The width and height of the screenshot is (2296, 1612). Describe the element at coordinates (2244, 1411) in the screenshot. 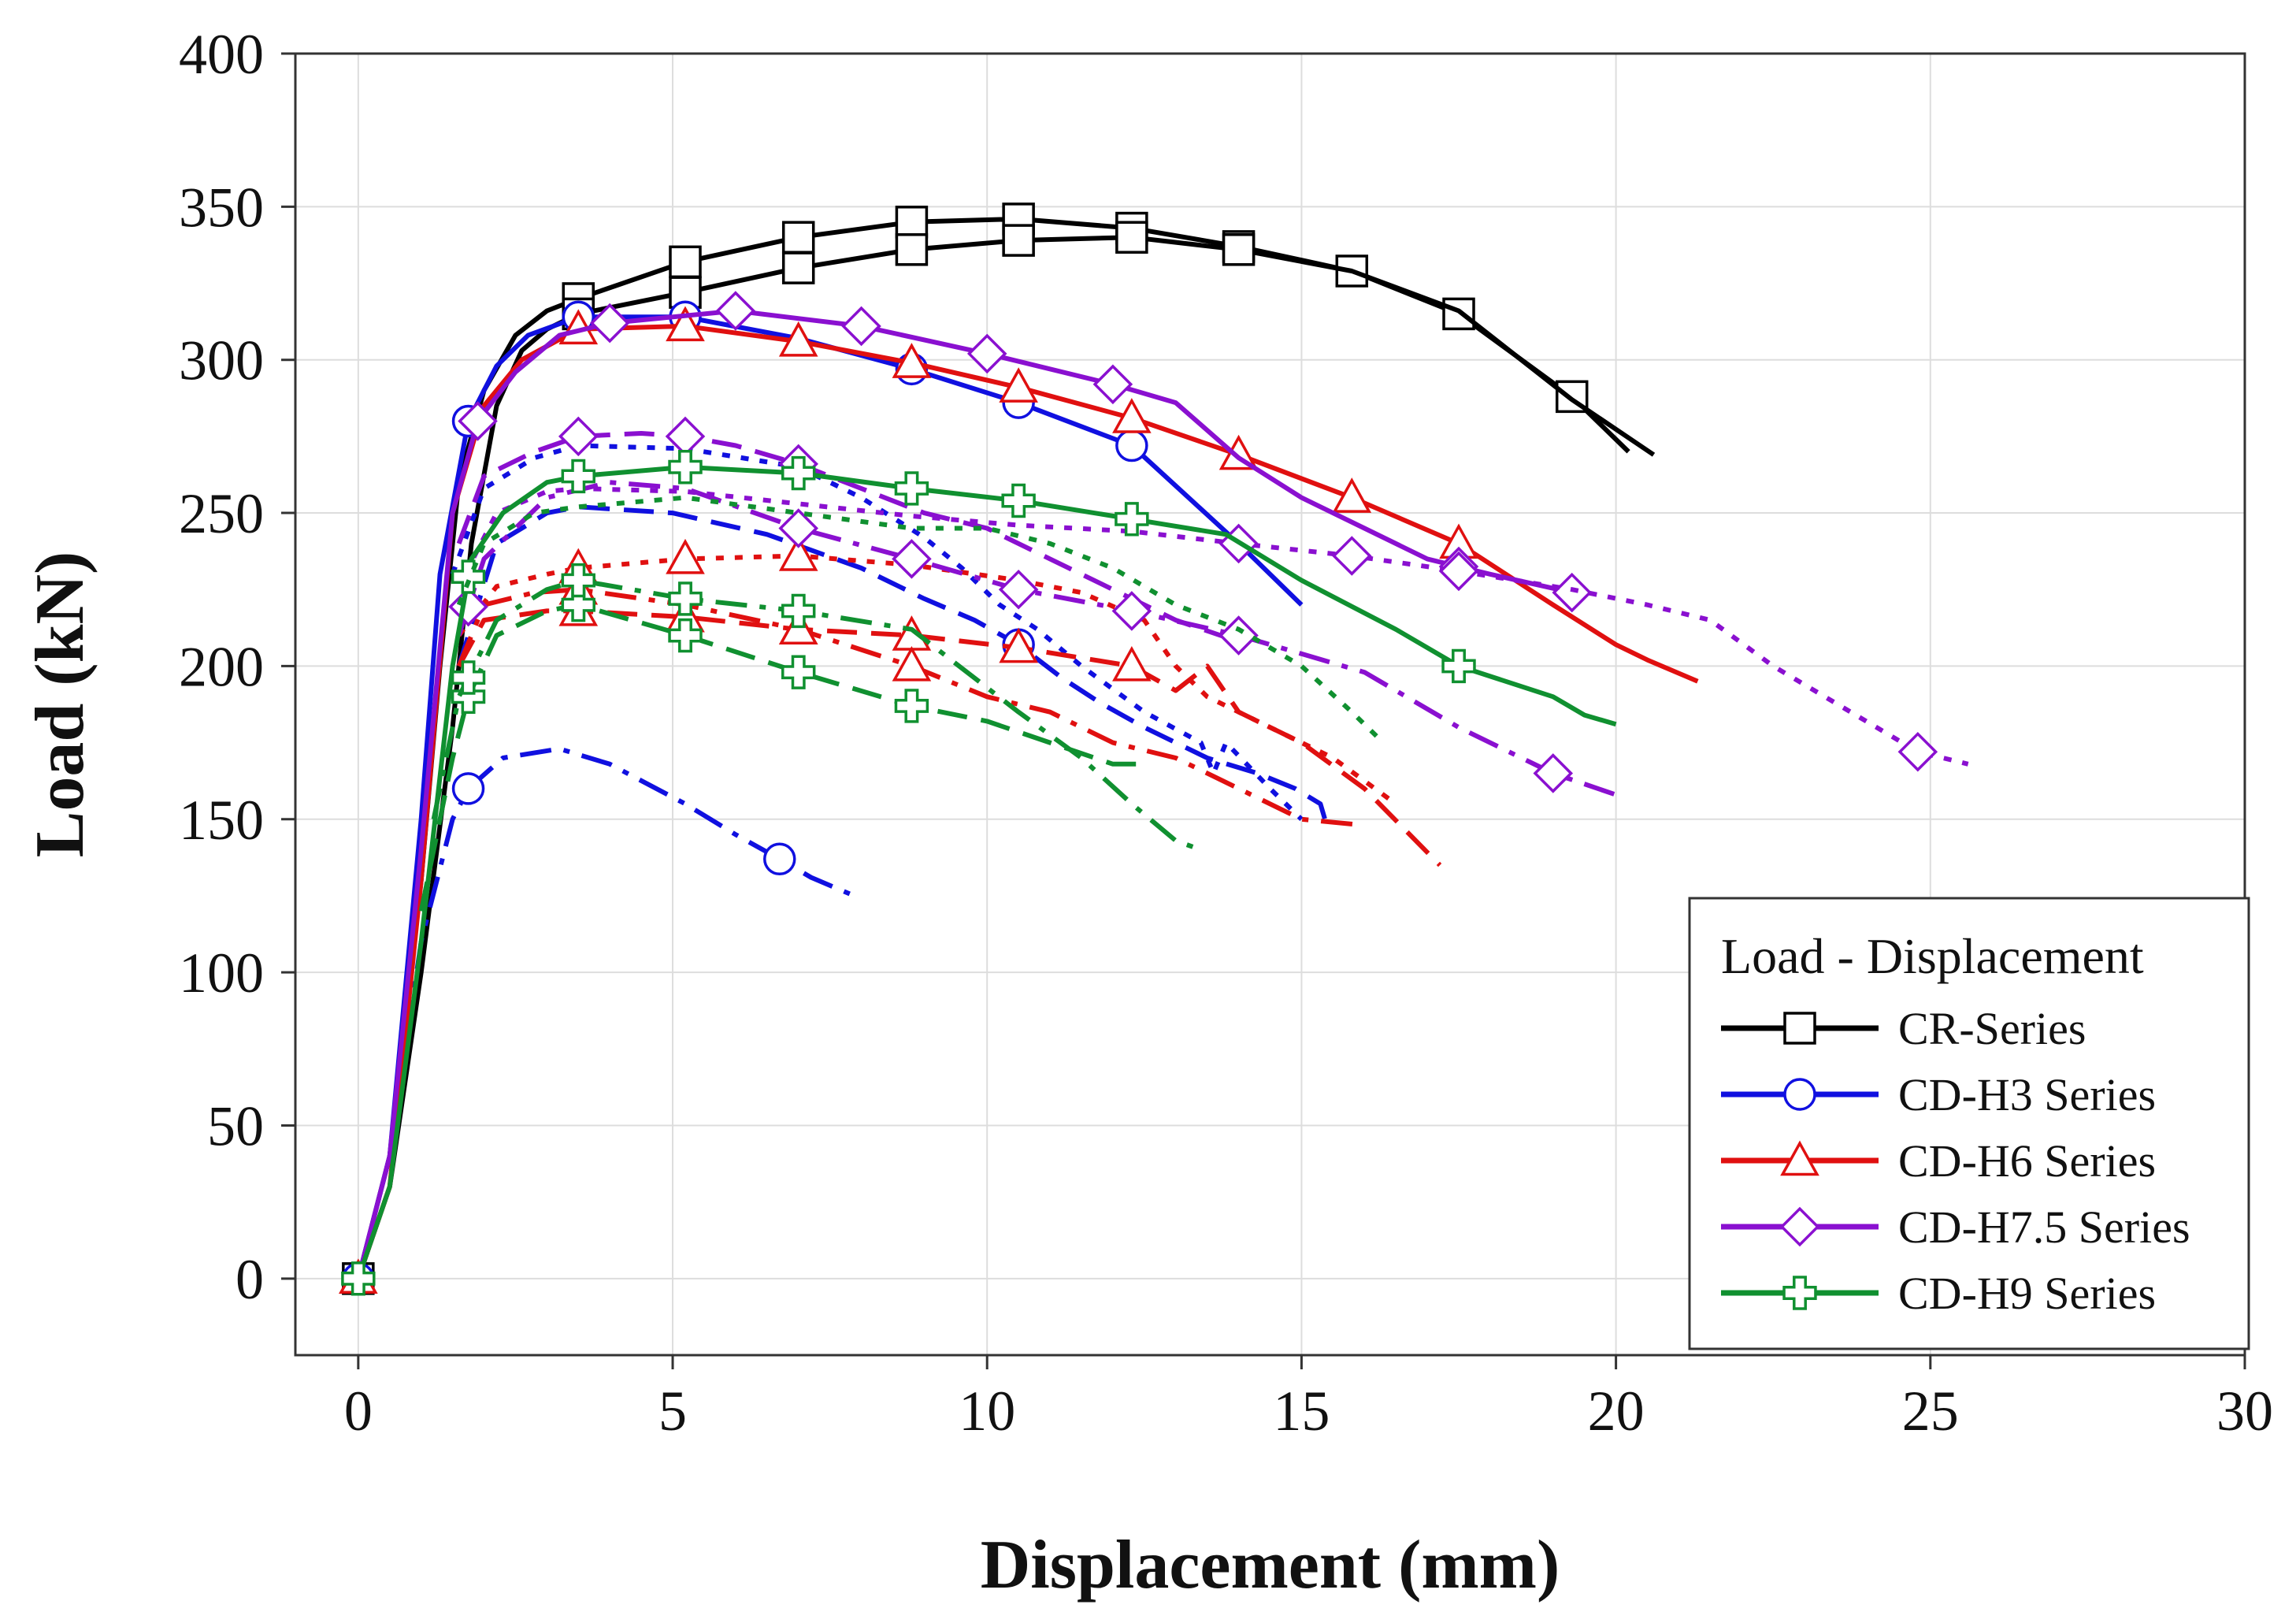

I see `x-tick-label: 30` at that location.